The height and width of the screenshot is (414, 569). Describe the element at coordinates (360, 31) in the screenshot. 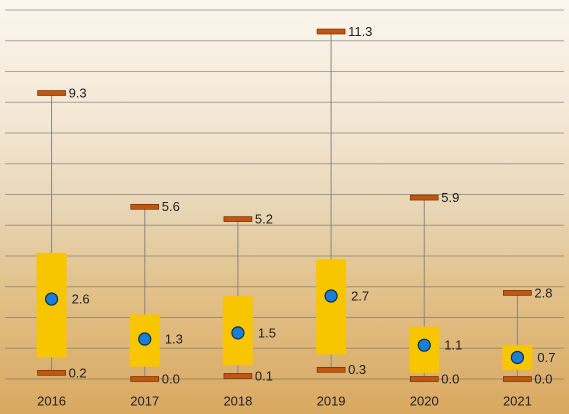

I see `max-label: 11.3` at that location.